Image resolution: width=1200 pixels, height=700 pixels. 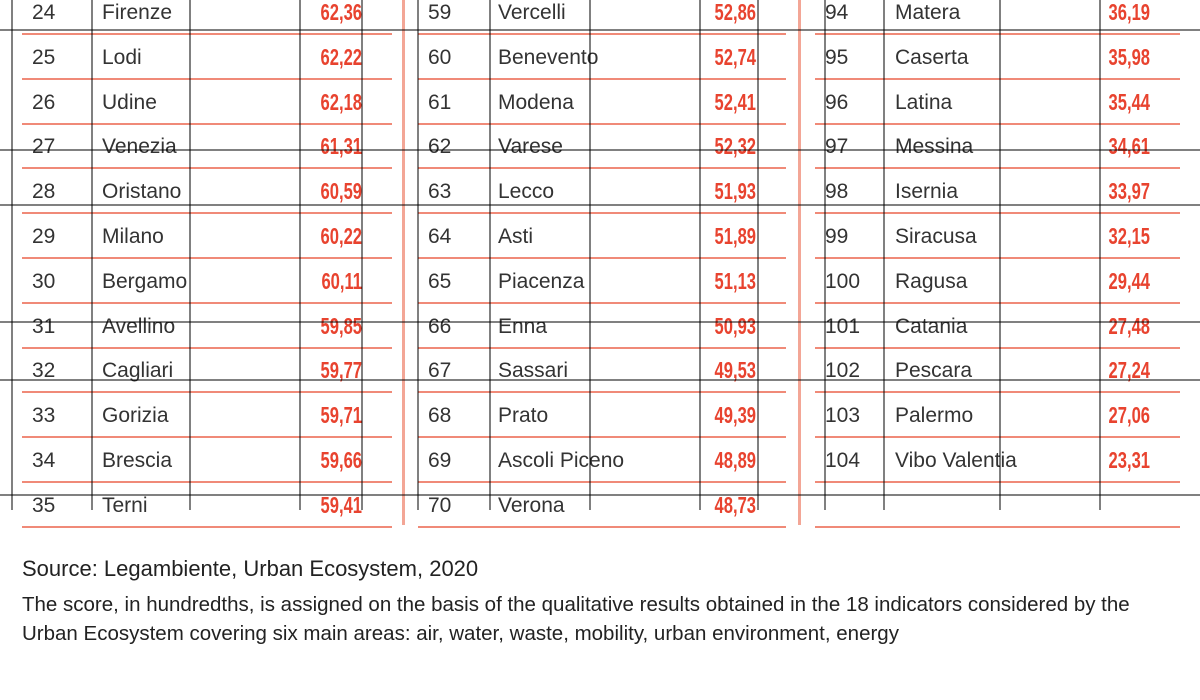 I want to click on city: Catania, so click(x=931, y=326).